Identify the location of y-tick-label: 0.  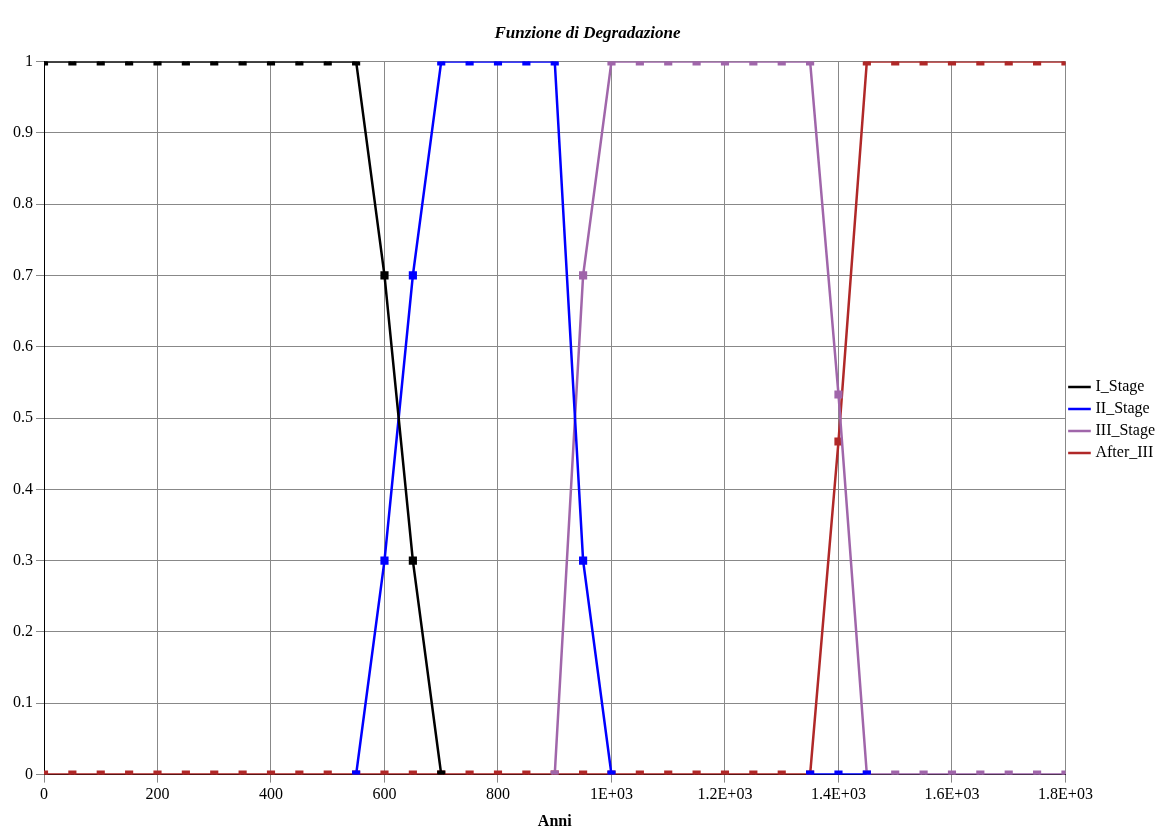
(29, 773).